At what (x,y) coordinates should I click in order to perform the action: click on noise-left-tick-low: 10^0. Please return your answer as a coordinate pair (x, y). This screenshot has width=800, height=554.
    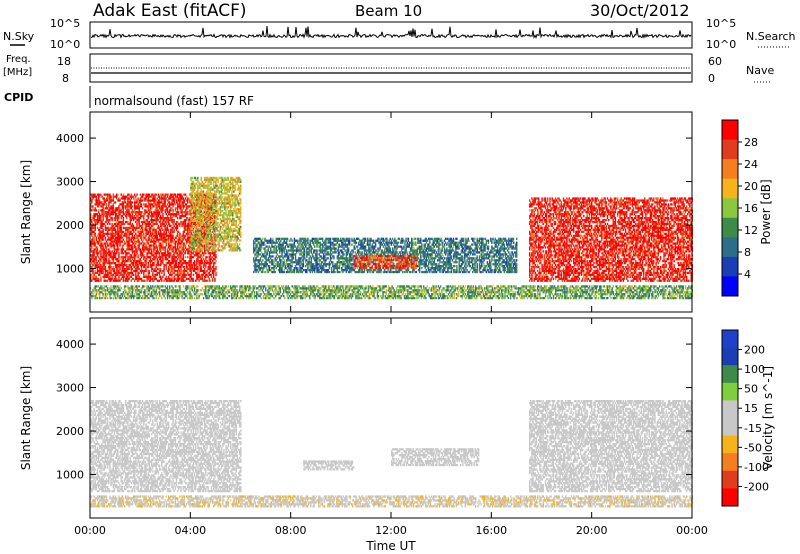
    Looking at the image, I should click on (65, 44).